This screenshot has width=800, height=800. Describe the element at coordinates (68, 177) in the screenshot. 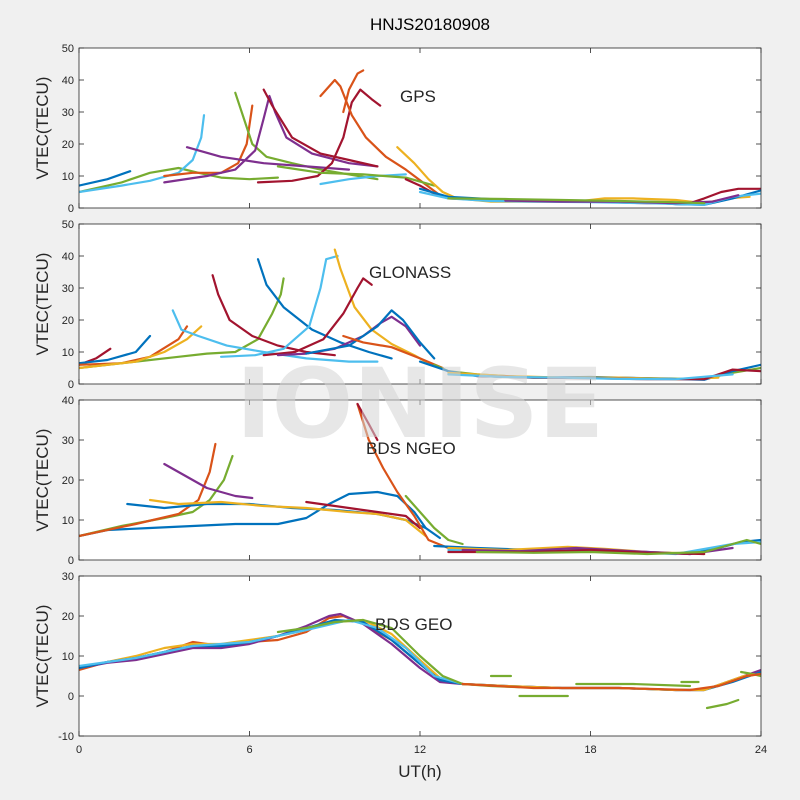

I see `panel-0-ytick-label-1: 10` at that location.